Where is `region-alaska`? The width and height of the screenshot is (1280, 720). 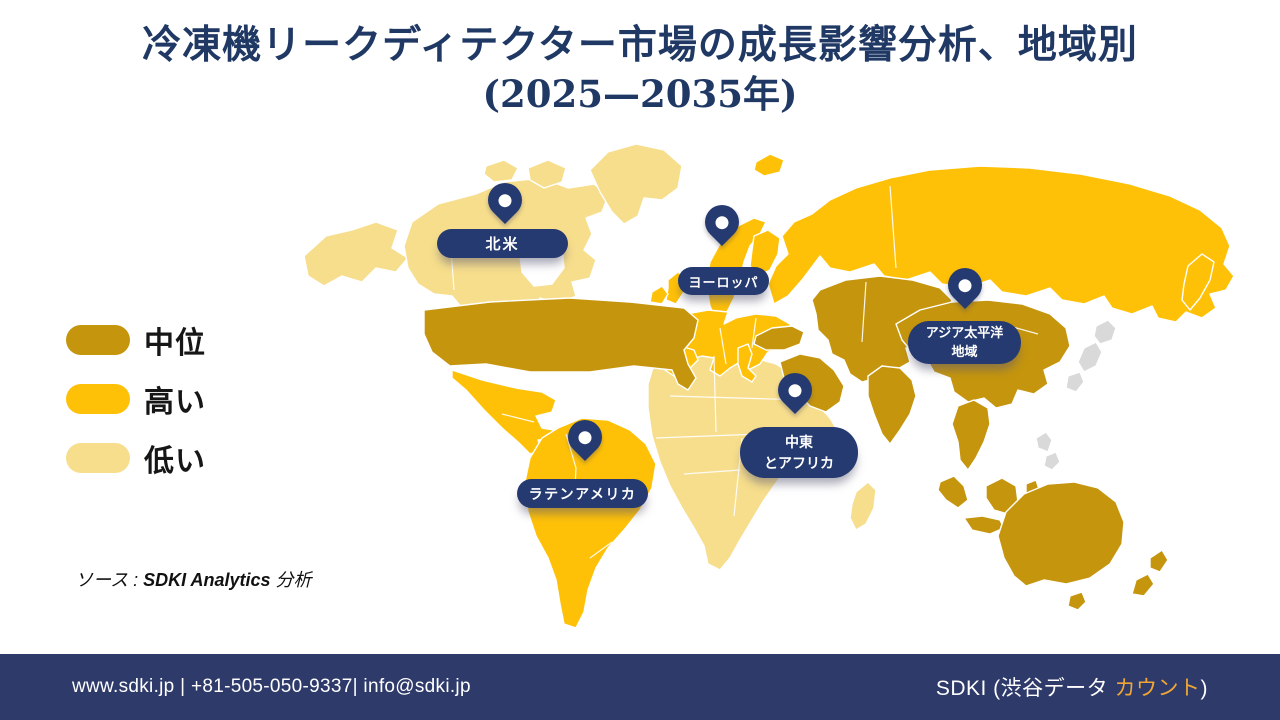
region-alaska is located at coordinates (356, 254).